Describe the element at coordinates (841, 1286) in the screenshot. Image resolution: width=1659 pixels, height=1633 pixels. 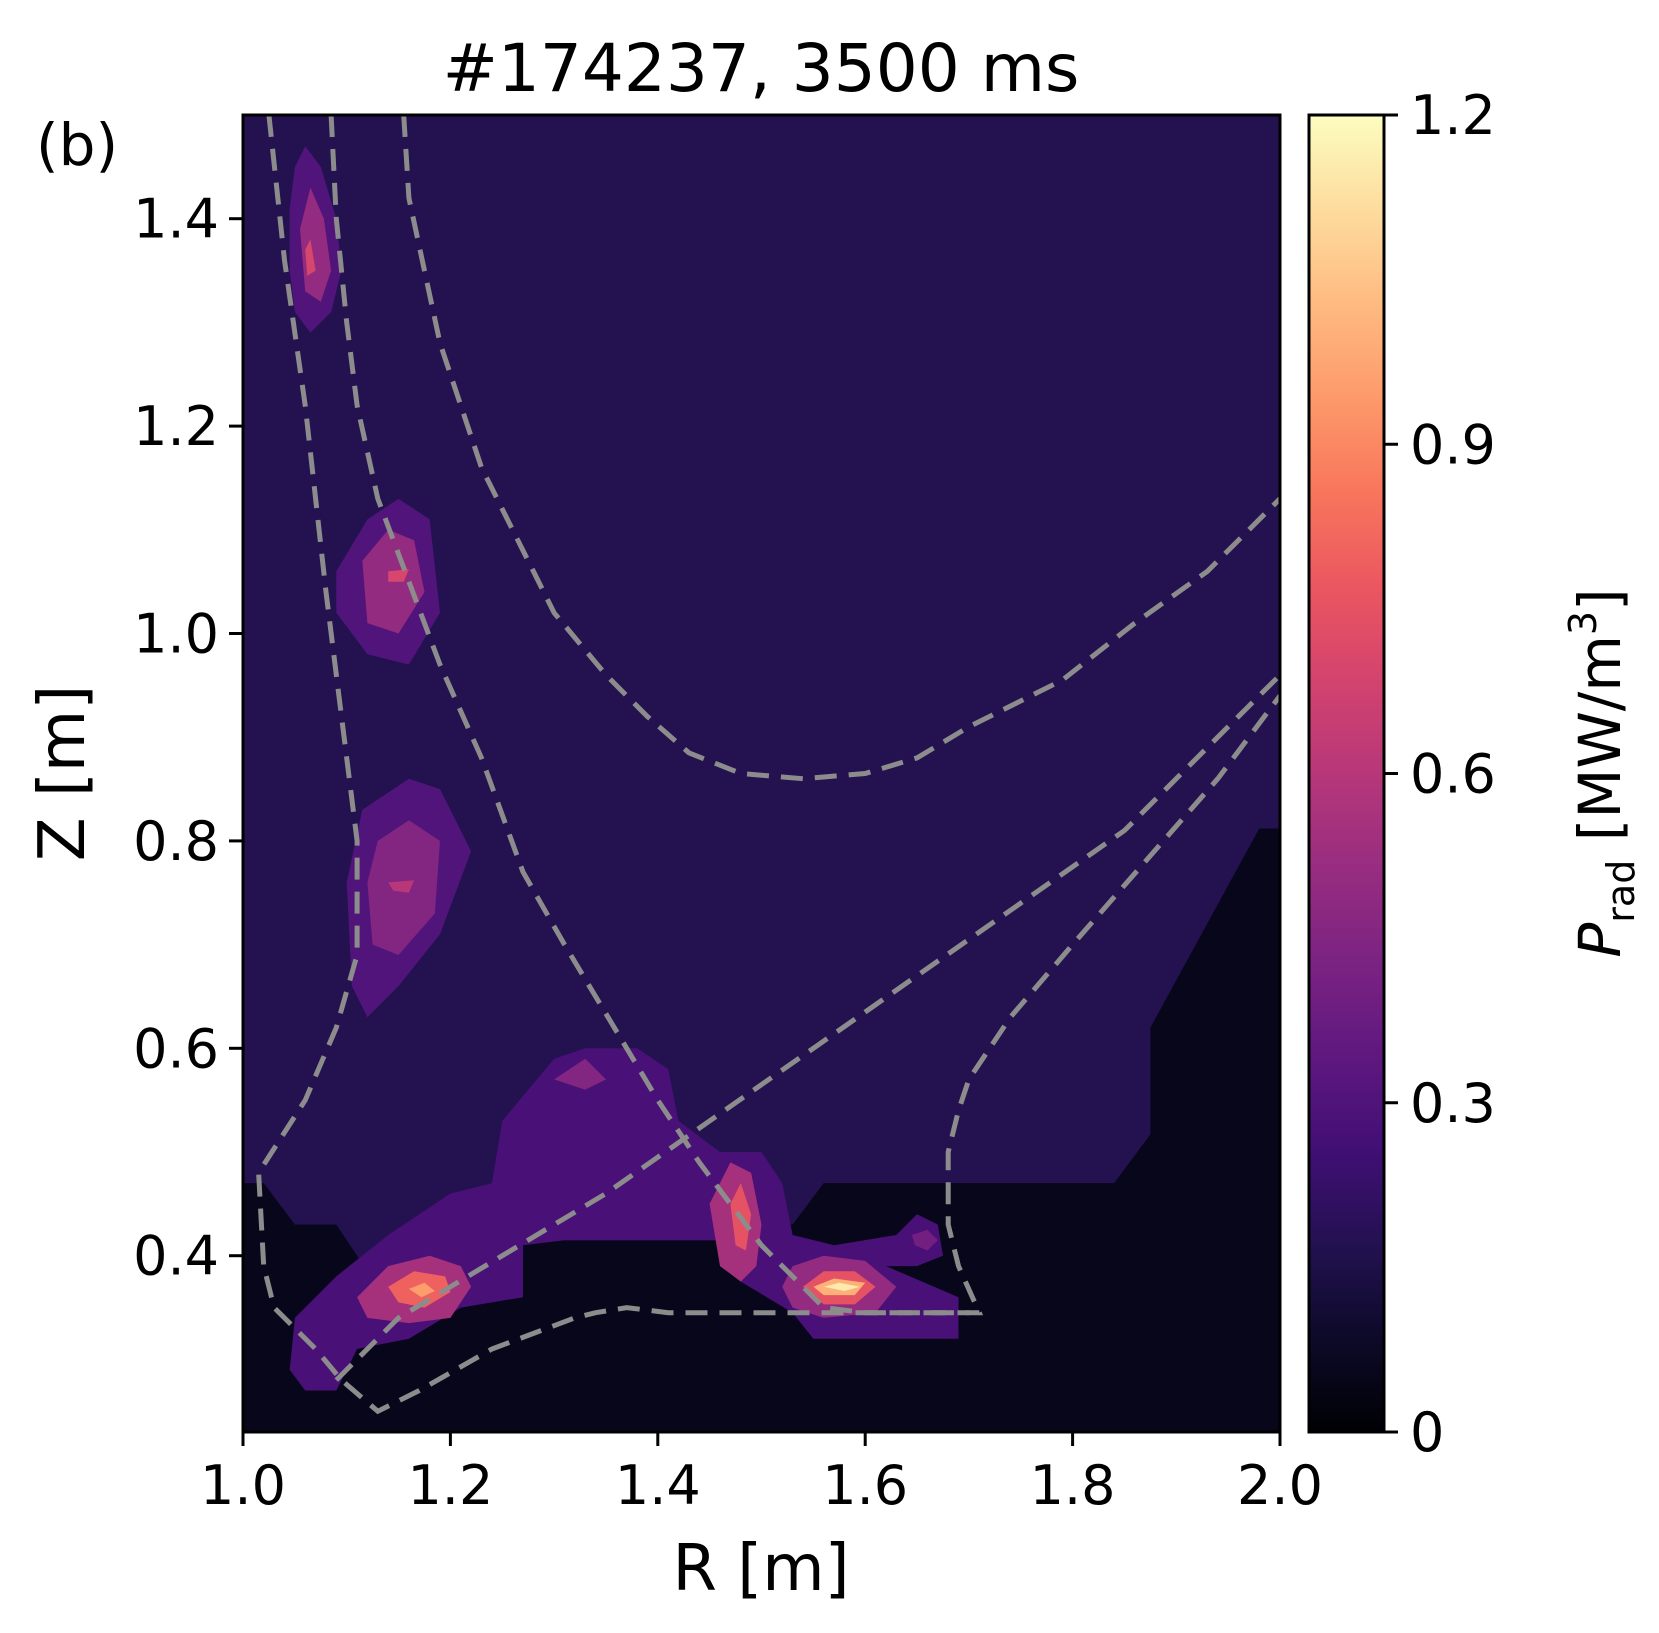
I see `right-lower-hot-peak` at that location.